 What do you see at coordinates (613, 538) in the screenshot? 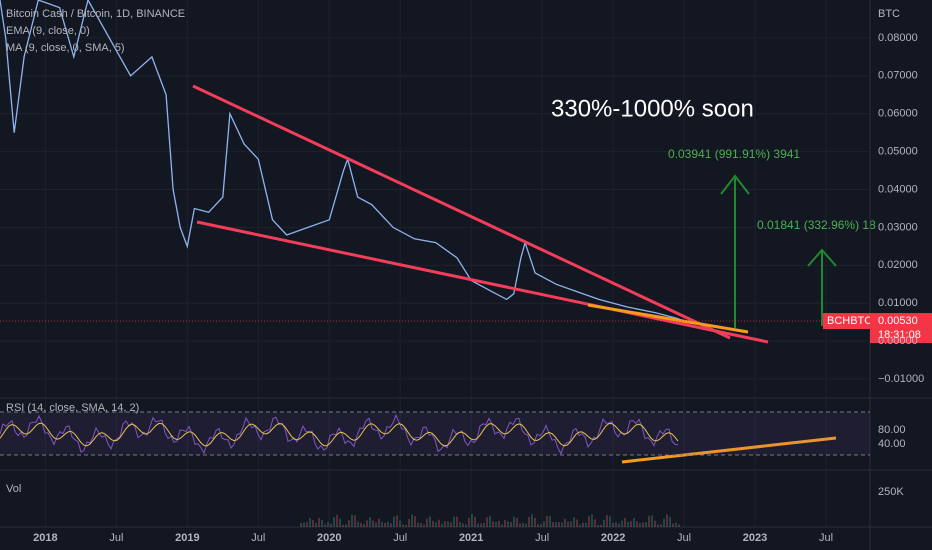
I see `x-tick-label: 2022` at bounding box center [613, 538].